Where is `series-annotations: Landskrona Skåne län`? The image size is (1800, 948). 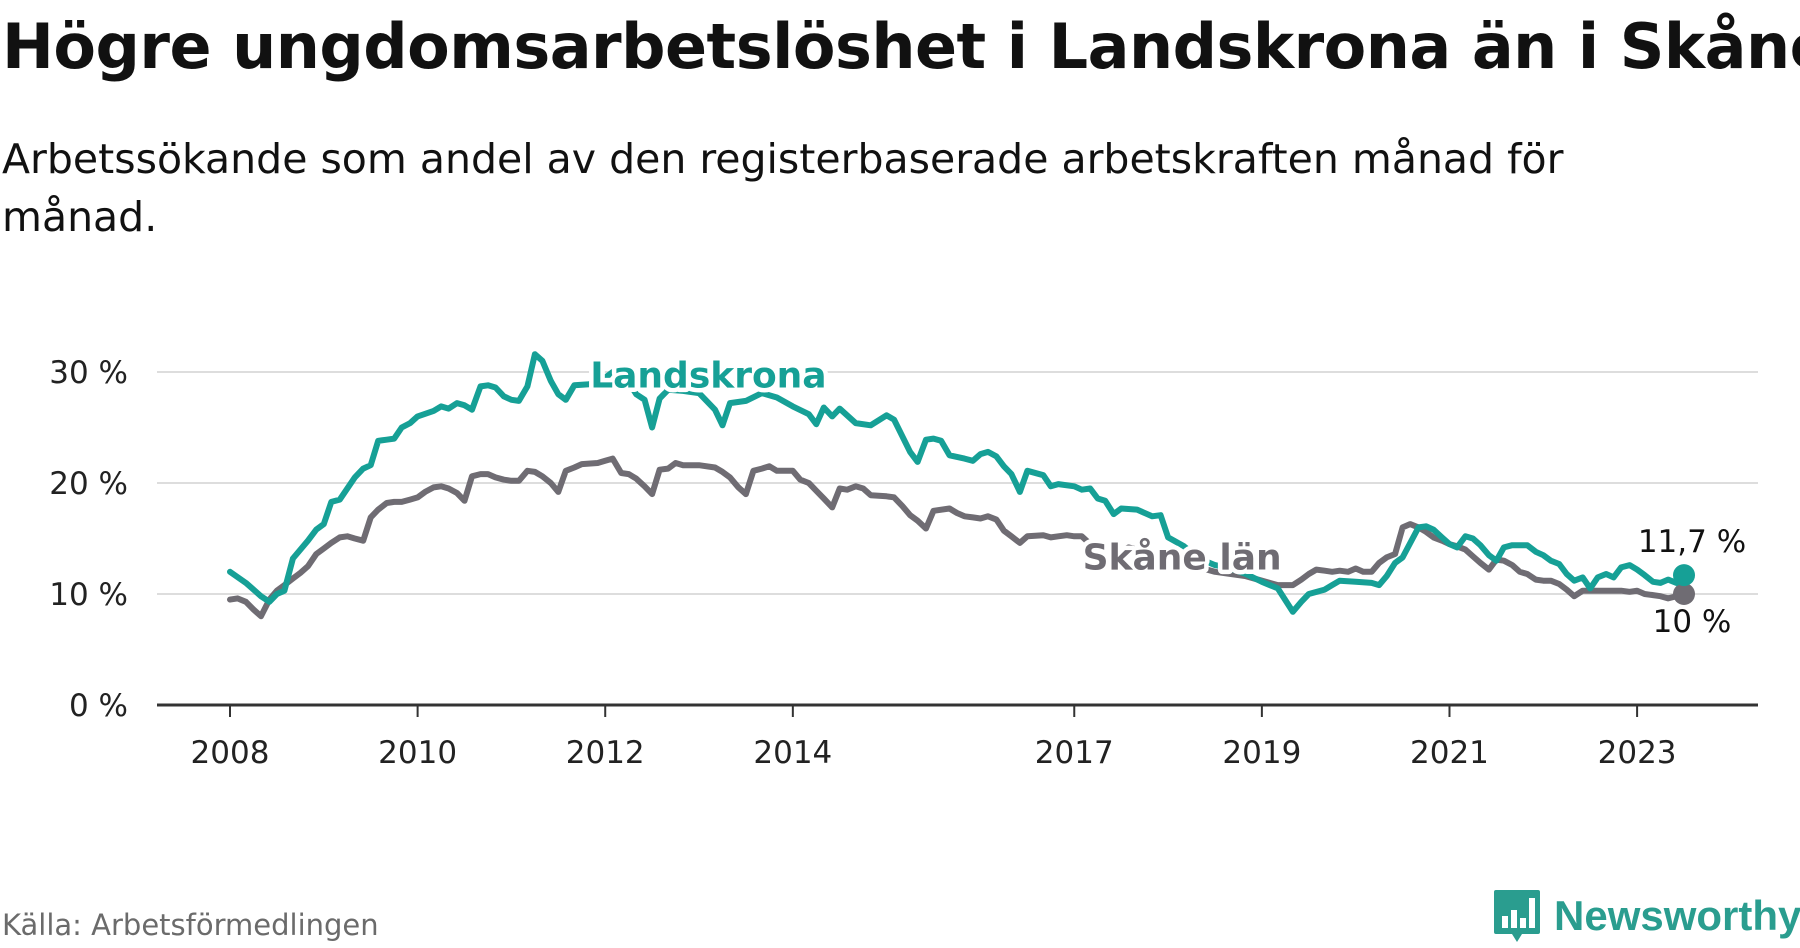
series-annotations: Landskrona Skåne län is located at coordinates (936, 467).